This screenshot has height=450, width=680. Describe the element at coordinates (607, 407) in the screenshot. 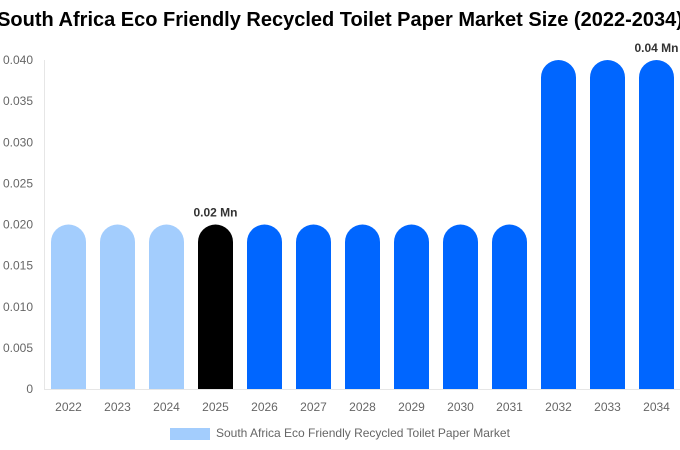

I see `x-tick-label: 2033` at that location.